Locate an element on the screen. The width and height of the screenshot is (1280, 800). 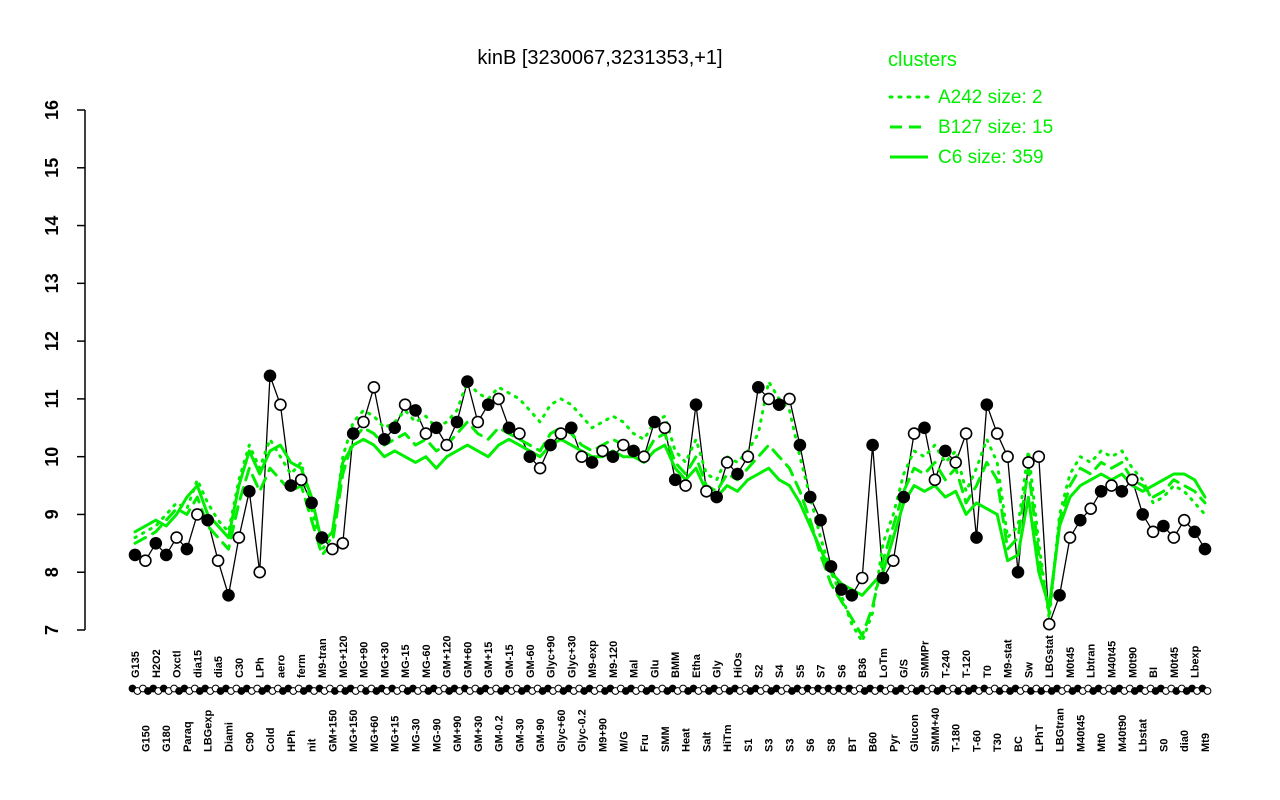
x-category-label: GM+120 is located at coordinates (448, 657).